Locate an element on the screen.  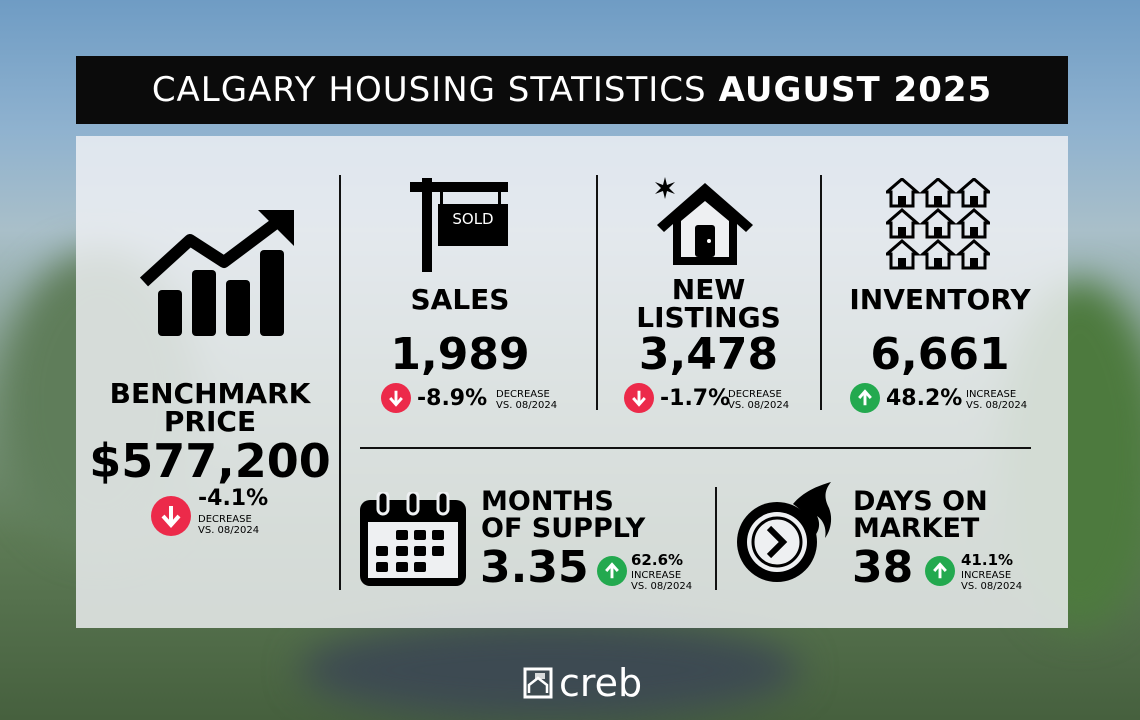
months-supply-value: 3.35 is located at coordinates (534, 567).